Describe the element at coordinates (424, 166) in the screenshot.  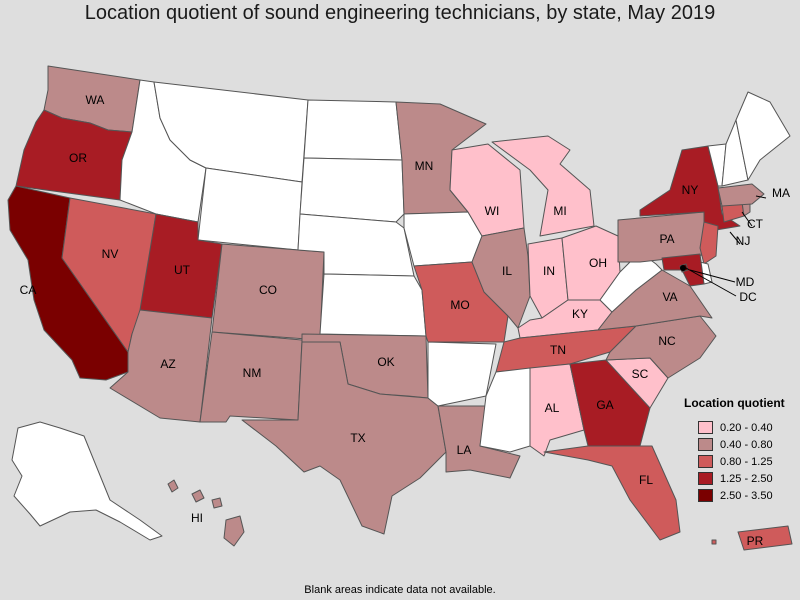
I see `state-label-mn: MN` at that location.